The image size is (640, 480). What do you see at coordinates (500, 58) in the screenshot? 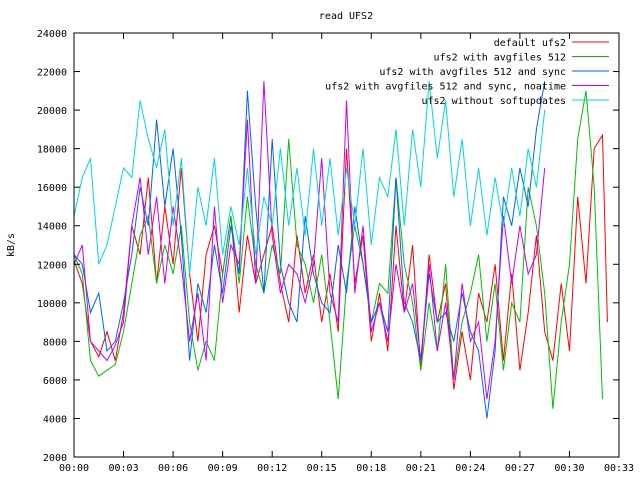
I see `legend-label-2: ufs2 with avgfiles 512` at bounding box center [500, 58].